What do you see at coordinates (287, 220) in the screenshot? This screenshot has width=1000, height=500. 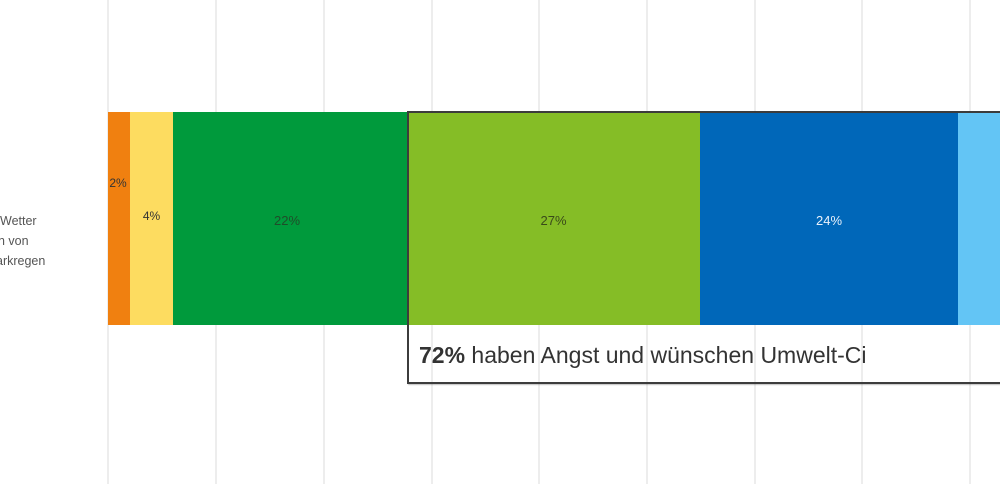 I see `segment-label-3: 22%` at bounding box center [287, 220].